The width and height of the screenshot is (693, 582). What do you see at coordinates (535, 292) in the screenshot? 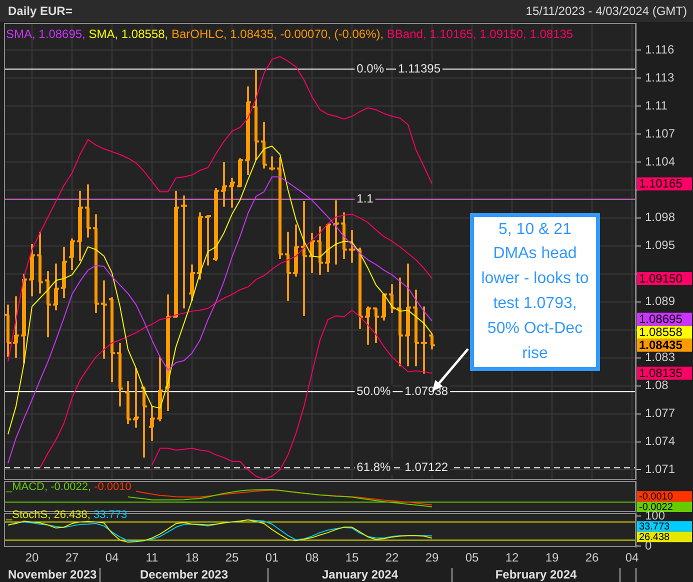
I see `annotation: 5, 10 & 21 DMAs head lower - looks to test 1.0793, 50% Oct-Dec rise` at bounding box center [535, 292].